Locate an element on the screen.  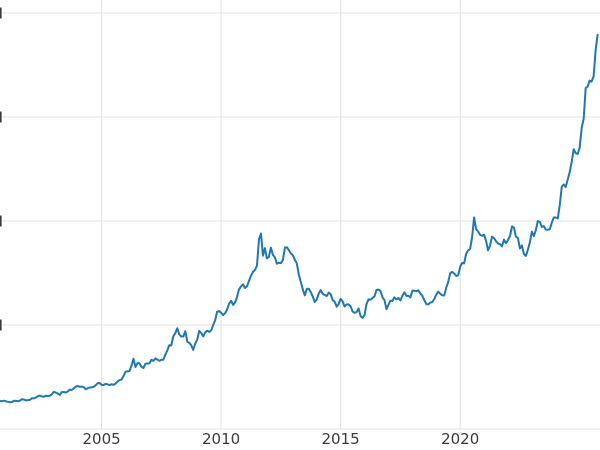
x-tick-label: 2015 is located at coordinates (341, 439).